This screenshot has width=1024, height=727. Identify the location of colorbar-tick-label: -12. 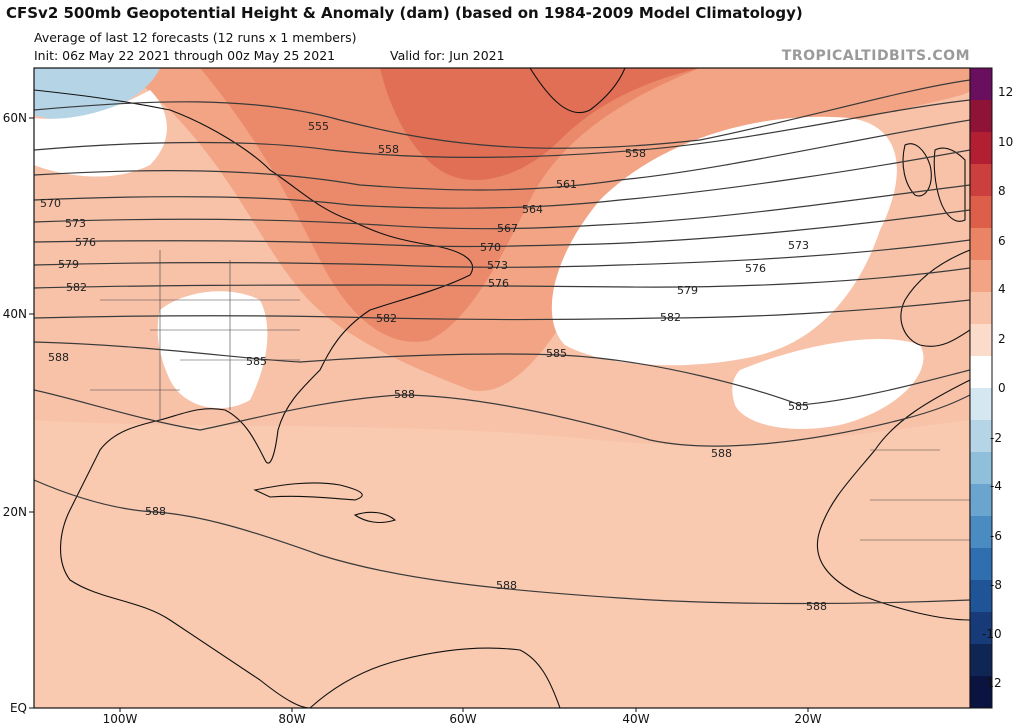
(992, 683).